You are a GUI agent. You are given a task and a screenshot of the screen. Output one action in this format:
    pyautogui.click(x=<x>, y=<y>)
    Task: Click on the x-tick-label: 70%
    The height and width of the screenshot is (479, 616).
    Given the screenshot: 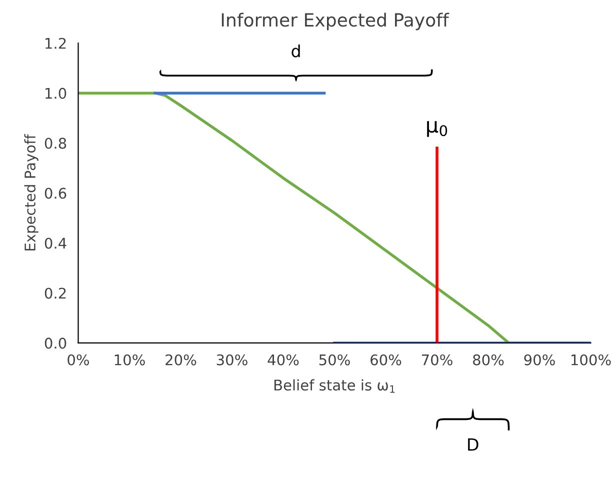 What is the action you would take?
    pyautogui.click(x=437, y=360)
    